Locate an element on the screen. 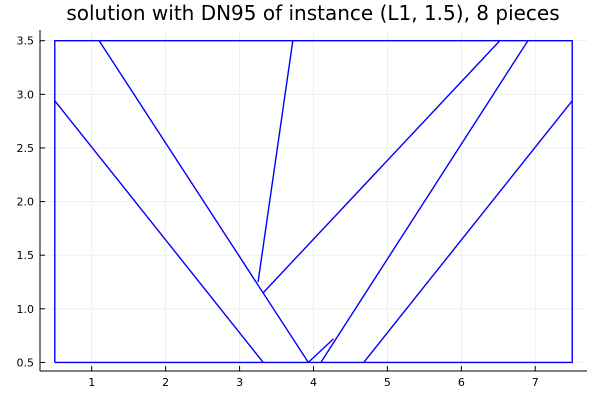 This screenshot has height=400, width=600. x-tick-label: 7 is located at coordinates (535, 382).